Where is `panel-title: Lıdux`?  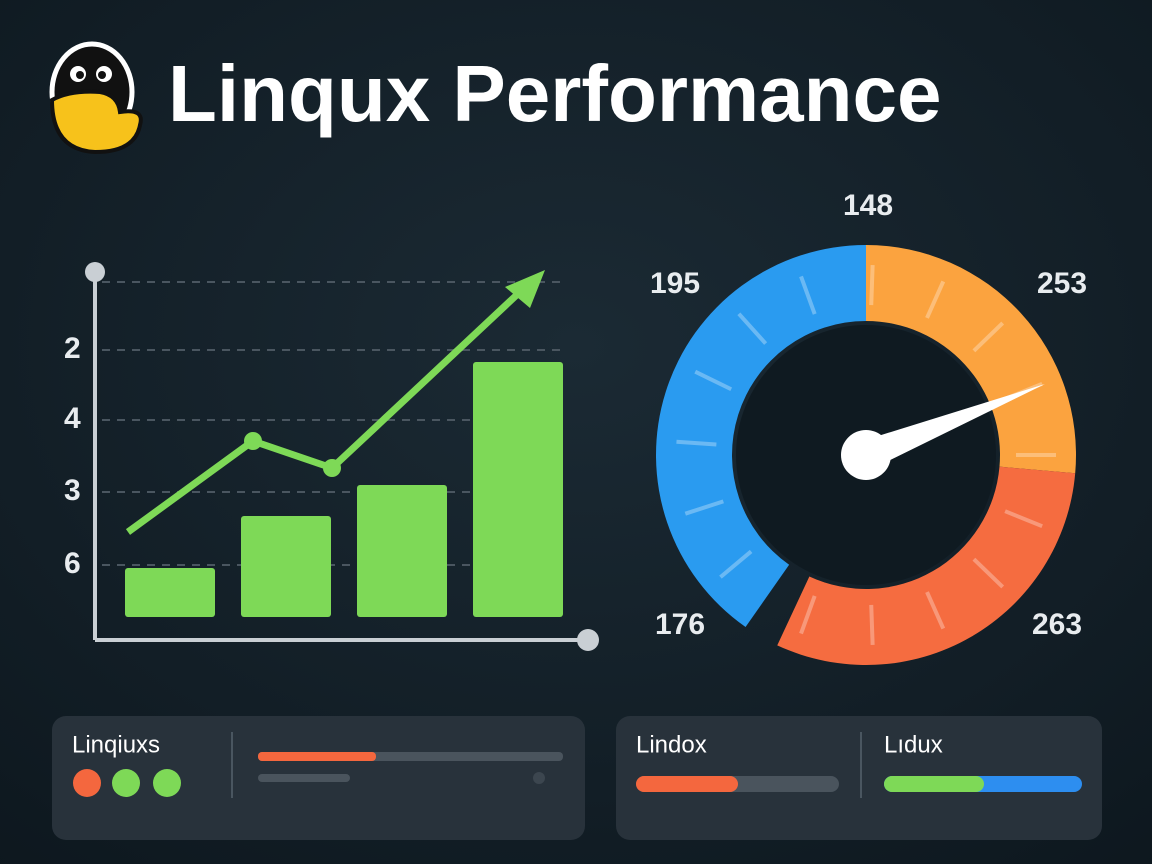
panel-title: Lıdux is located at coordinates (913, 744).